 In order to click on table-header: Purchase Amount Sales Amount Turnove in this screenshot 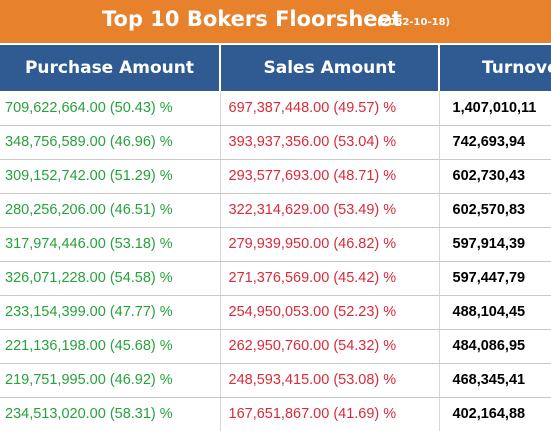, I will do `click(275, 68)`.